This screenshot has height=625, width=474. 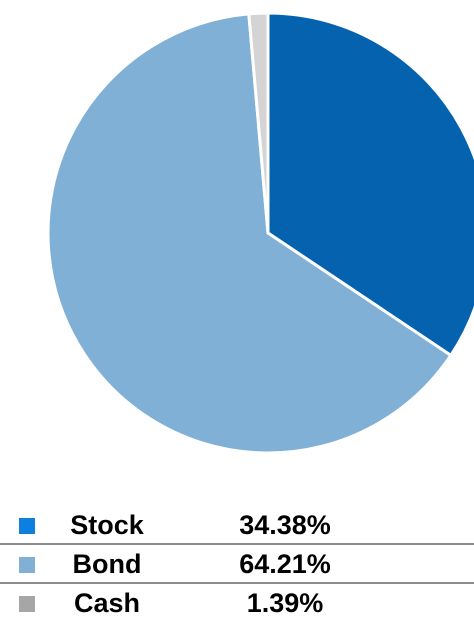 I want to click on legend-swatch-bond, so click(x=27, y=565).